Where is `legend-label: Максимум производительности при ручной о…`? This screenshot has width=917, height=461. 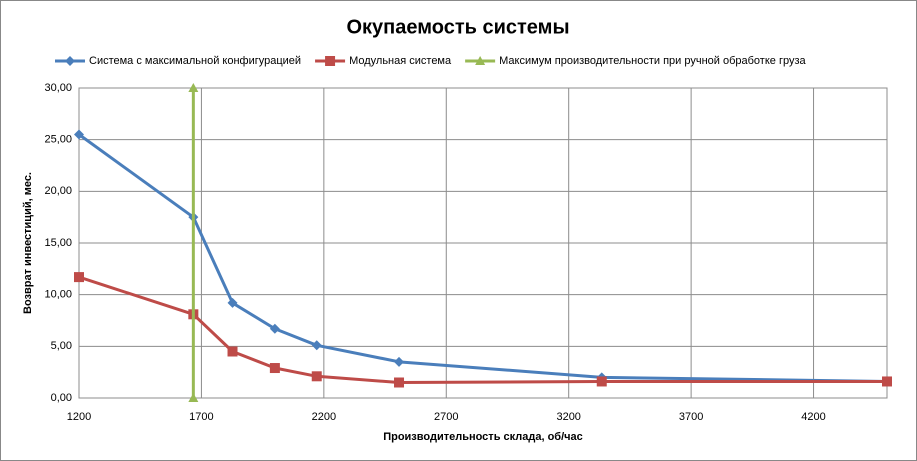
legend-label: Максимум производительности при ручной о… is located at coordinates (652, 61).